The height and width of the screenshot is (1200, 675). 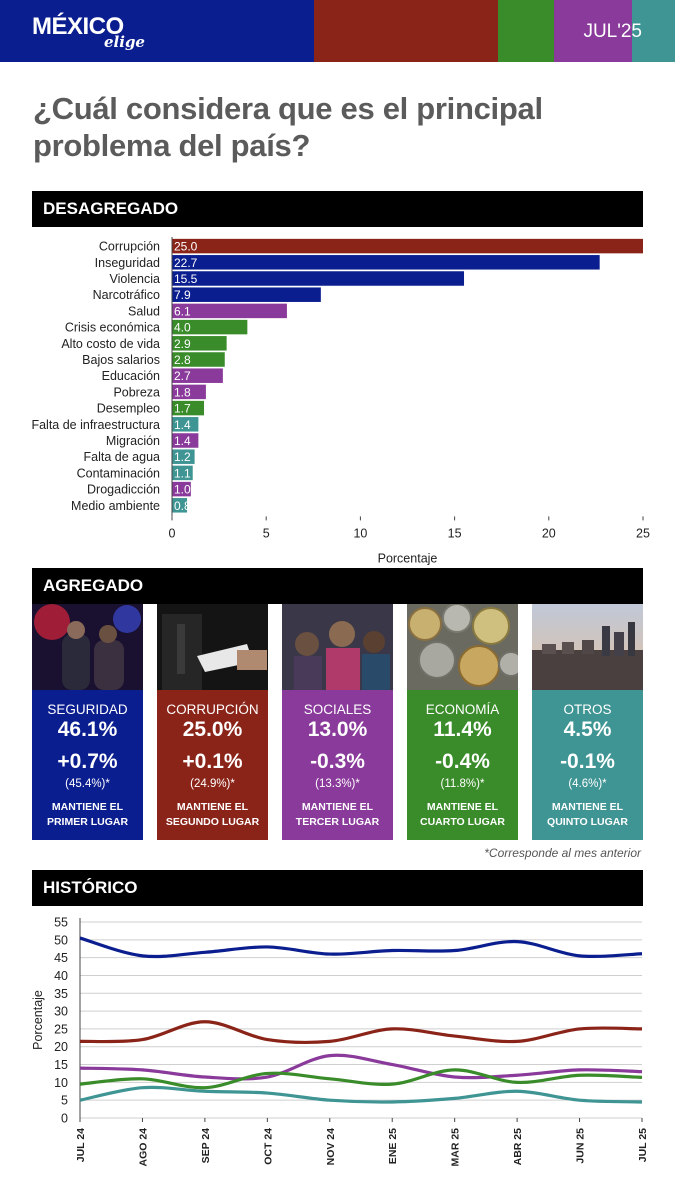 What do you see at coordinates (61, 1047) in the screenshot?
I see `line-y-tick-label: 20` at bounding box center [61, 1047].